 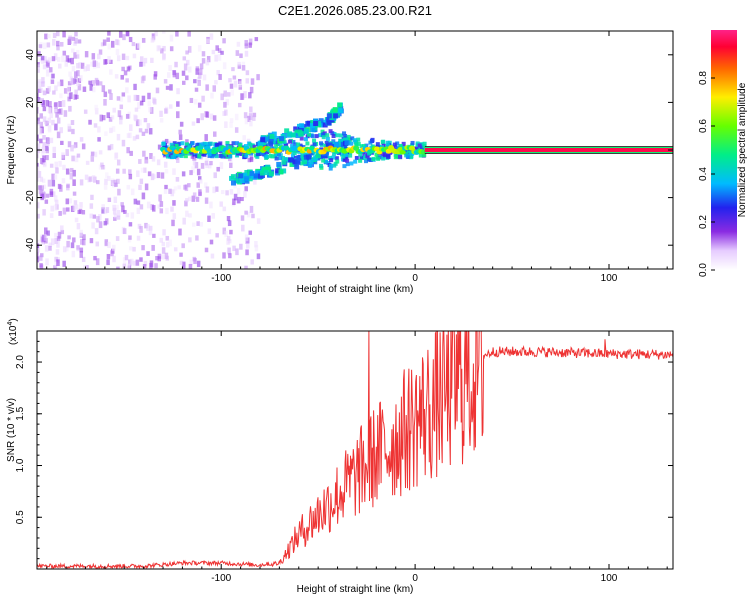 What do you see at coordinates (30, 197) in the screenshot?
I see `spectrogram-y-tick-label: -20` at bounding box center [30, 197].